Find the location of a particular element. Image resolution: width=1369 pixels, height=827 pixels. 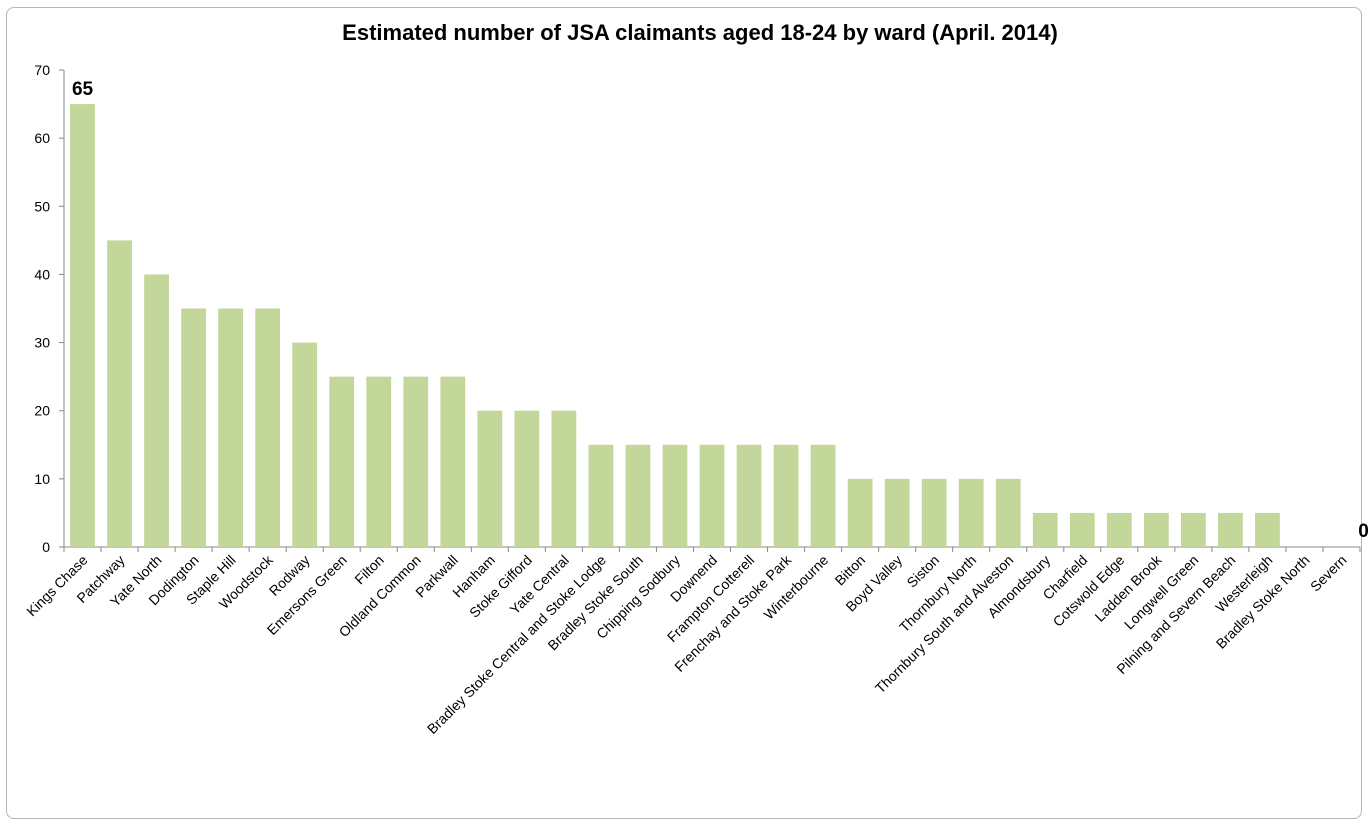

y-tick-label: 30 is located at coordinates (42, 343).